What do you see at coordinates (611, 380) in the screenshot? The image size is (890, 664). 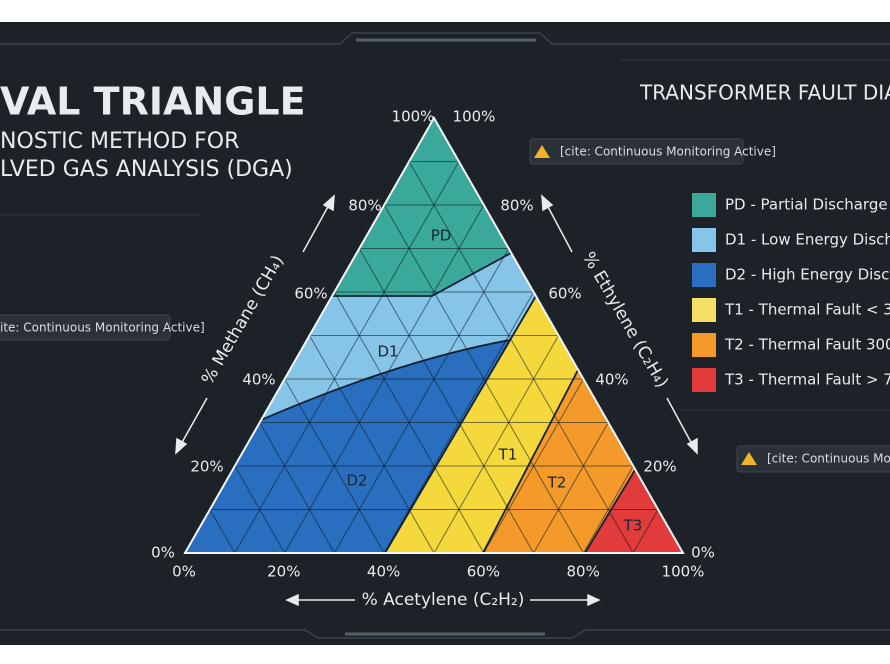 I see `right-tick-label: 40%` at bounding box center [611, 380].